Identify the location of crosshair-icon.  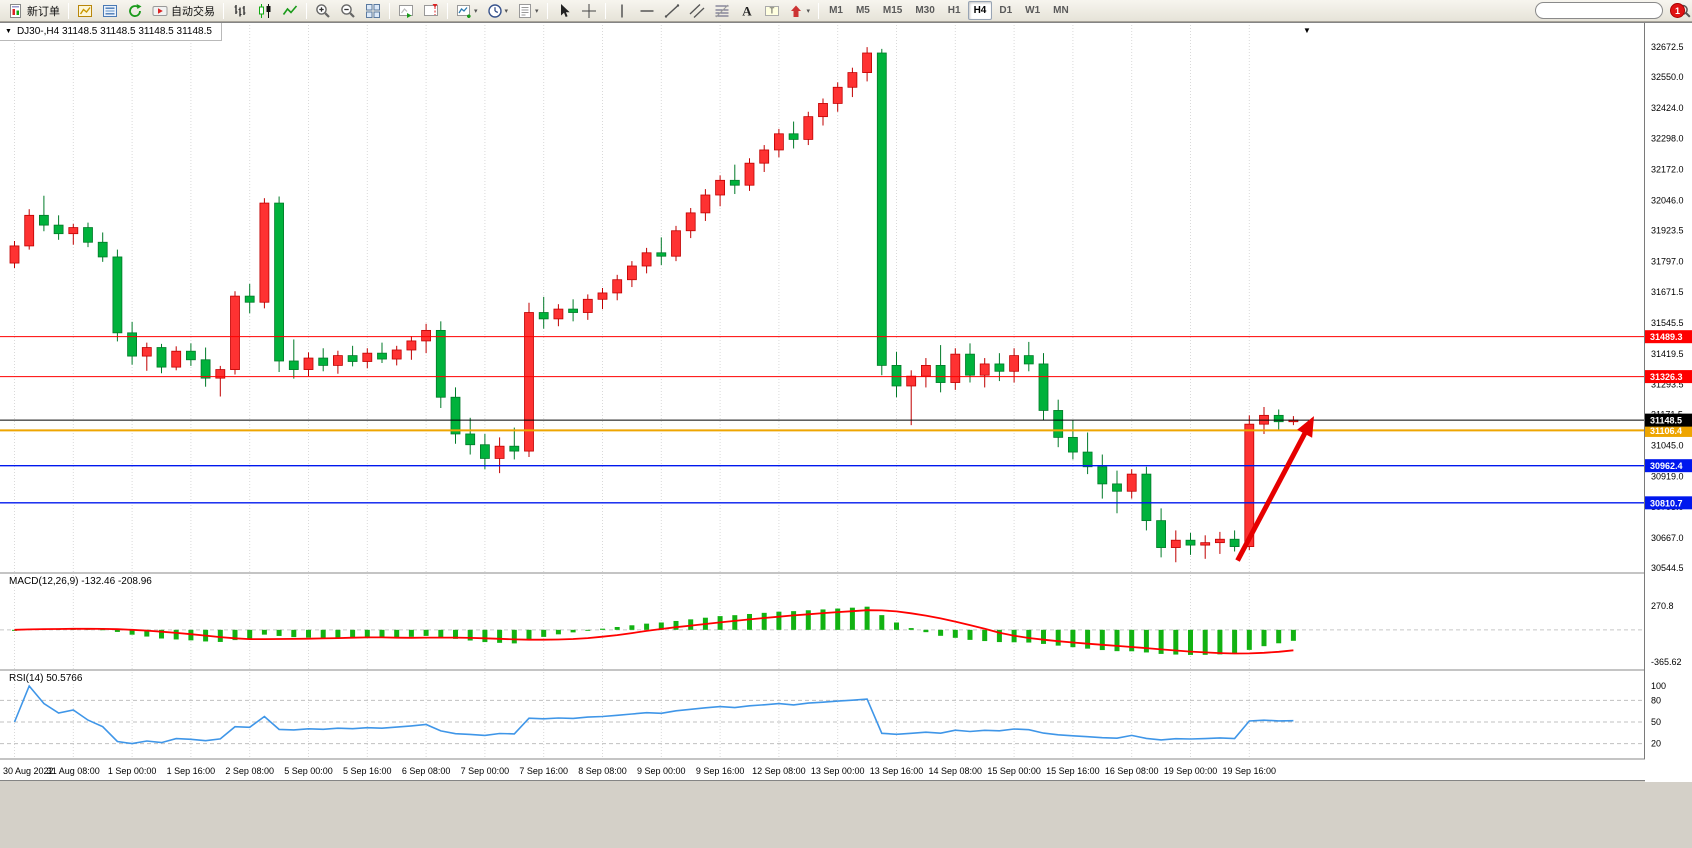
(588, 10).